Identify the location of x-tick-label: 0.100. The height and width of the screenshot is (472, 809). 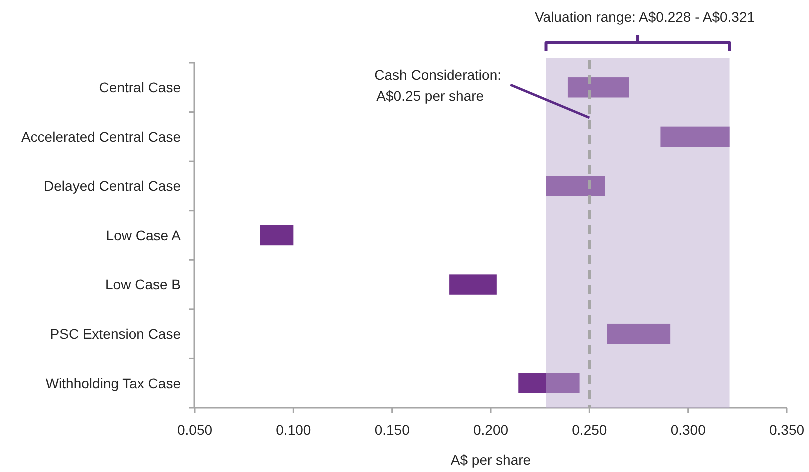
(294, 430).